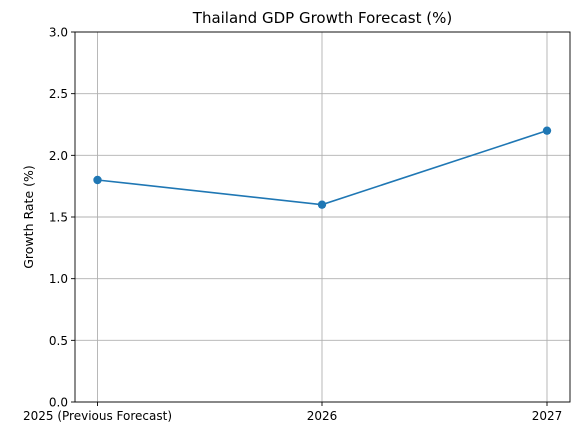 The height and width of the screenshot is (435, 579). What do you see at coordinates (28, 217) in the screenshot?
I see `y-axis-label: Growth Rate (%)` at bounding box center [28, 217].